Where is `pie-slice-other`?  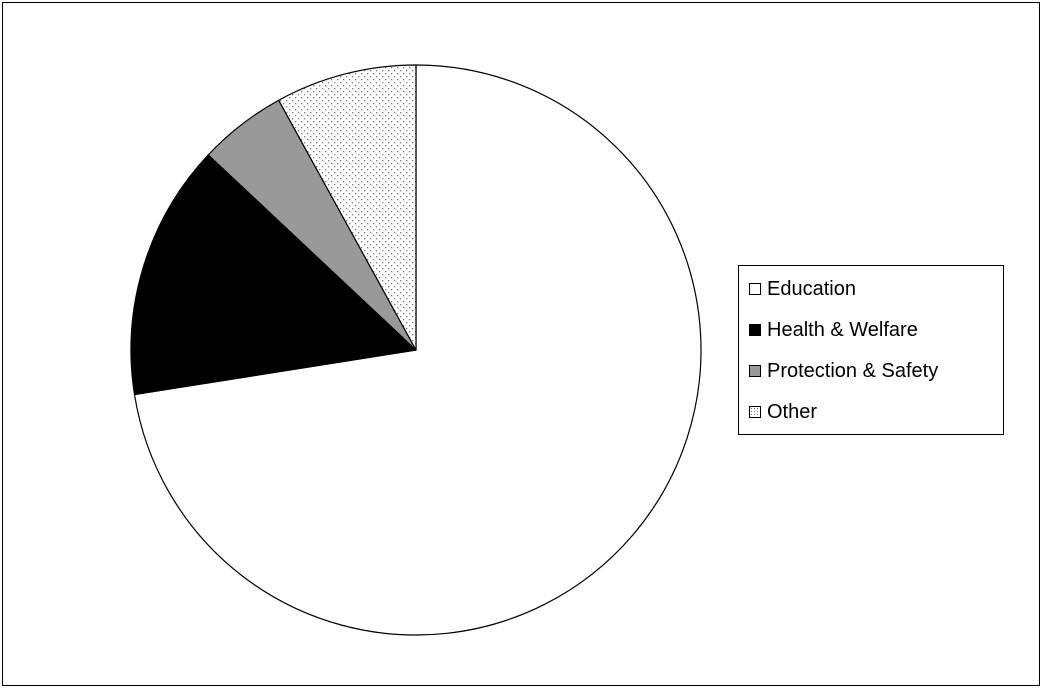
pie-slice-other is located at coordinates (347, 207).